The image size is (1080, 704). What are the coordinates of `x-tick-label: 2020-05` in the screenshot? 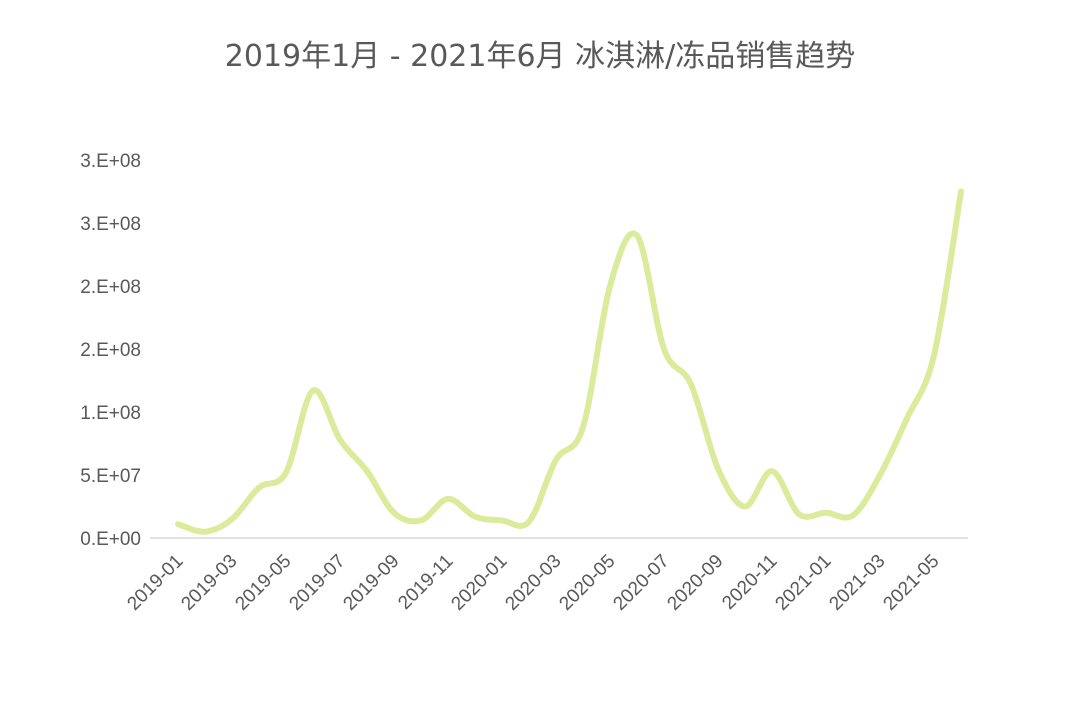 It's located at (587, 583).